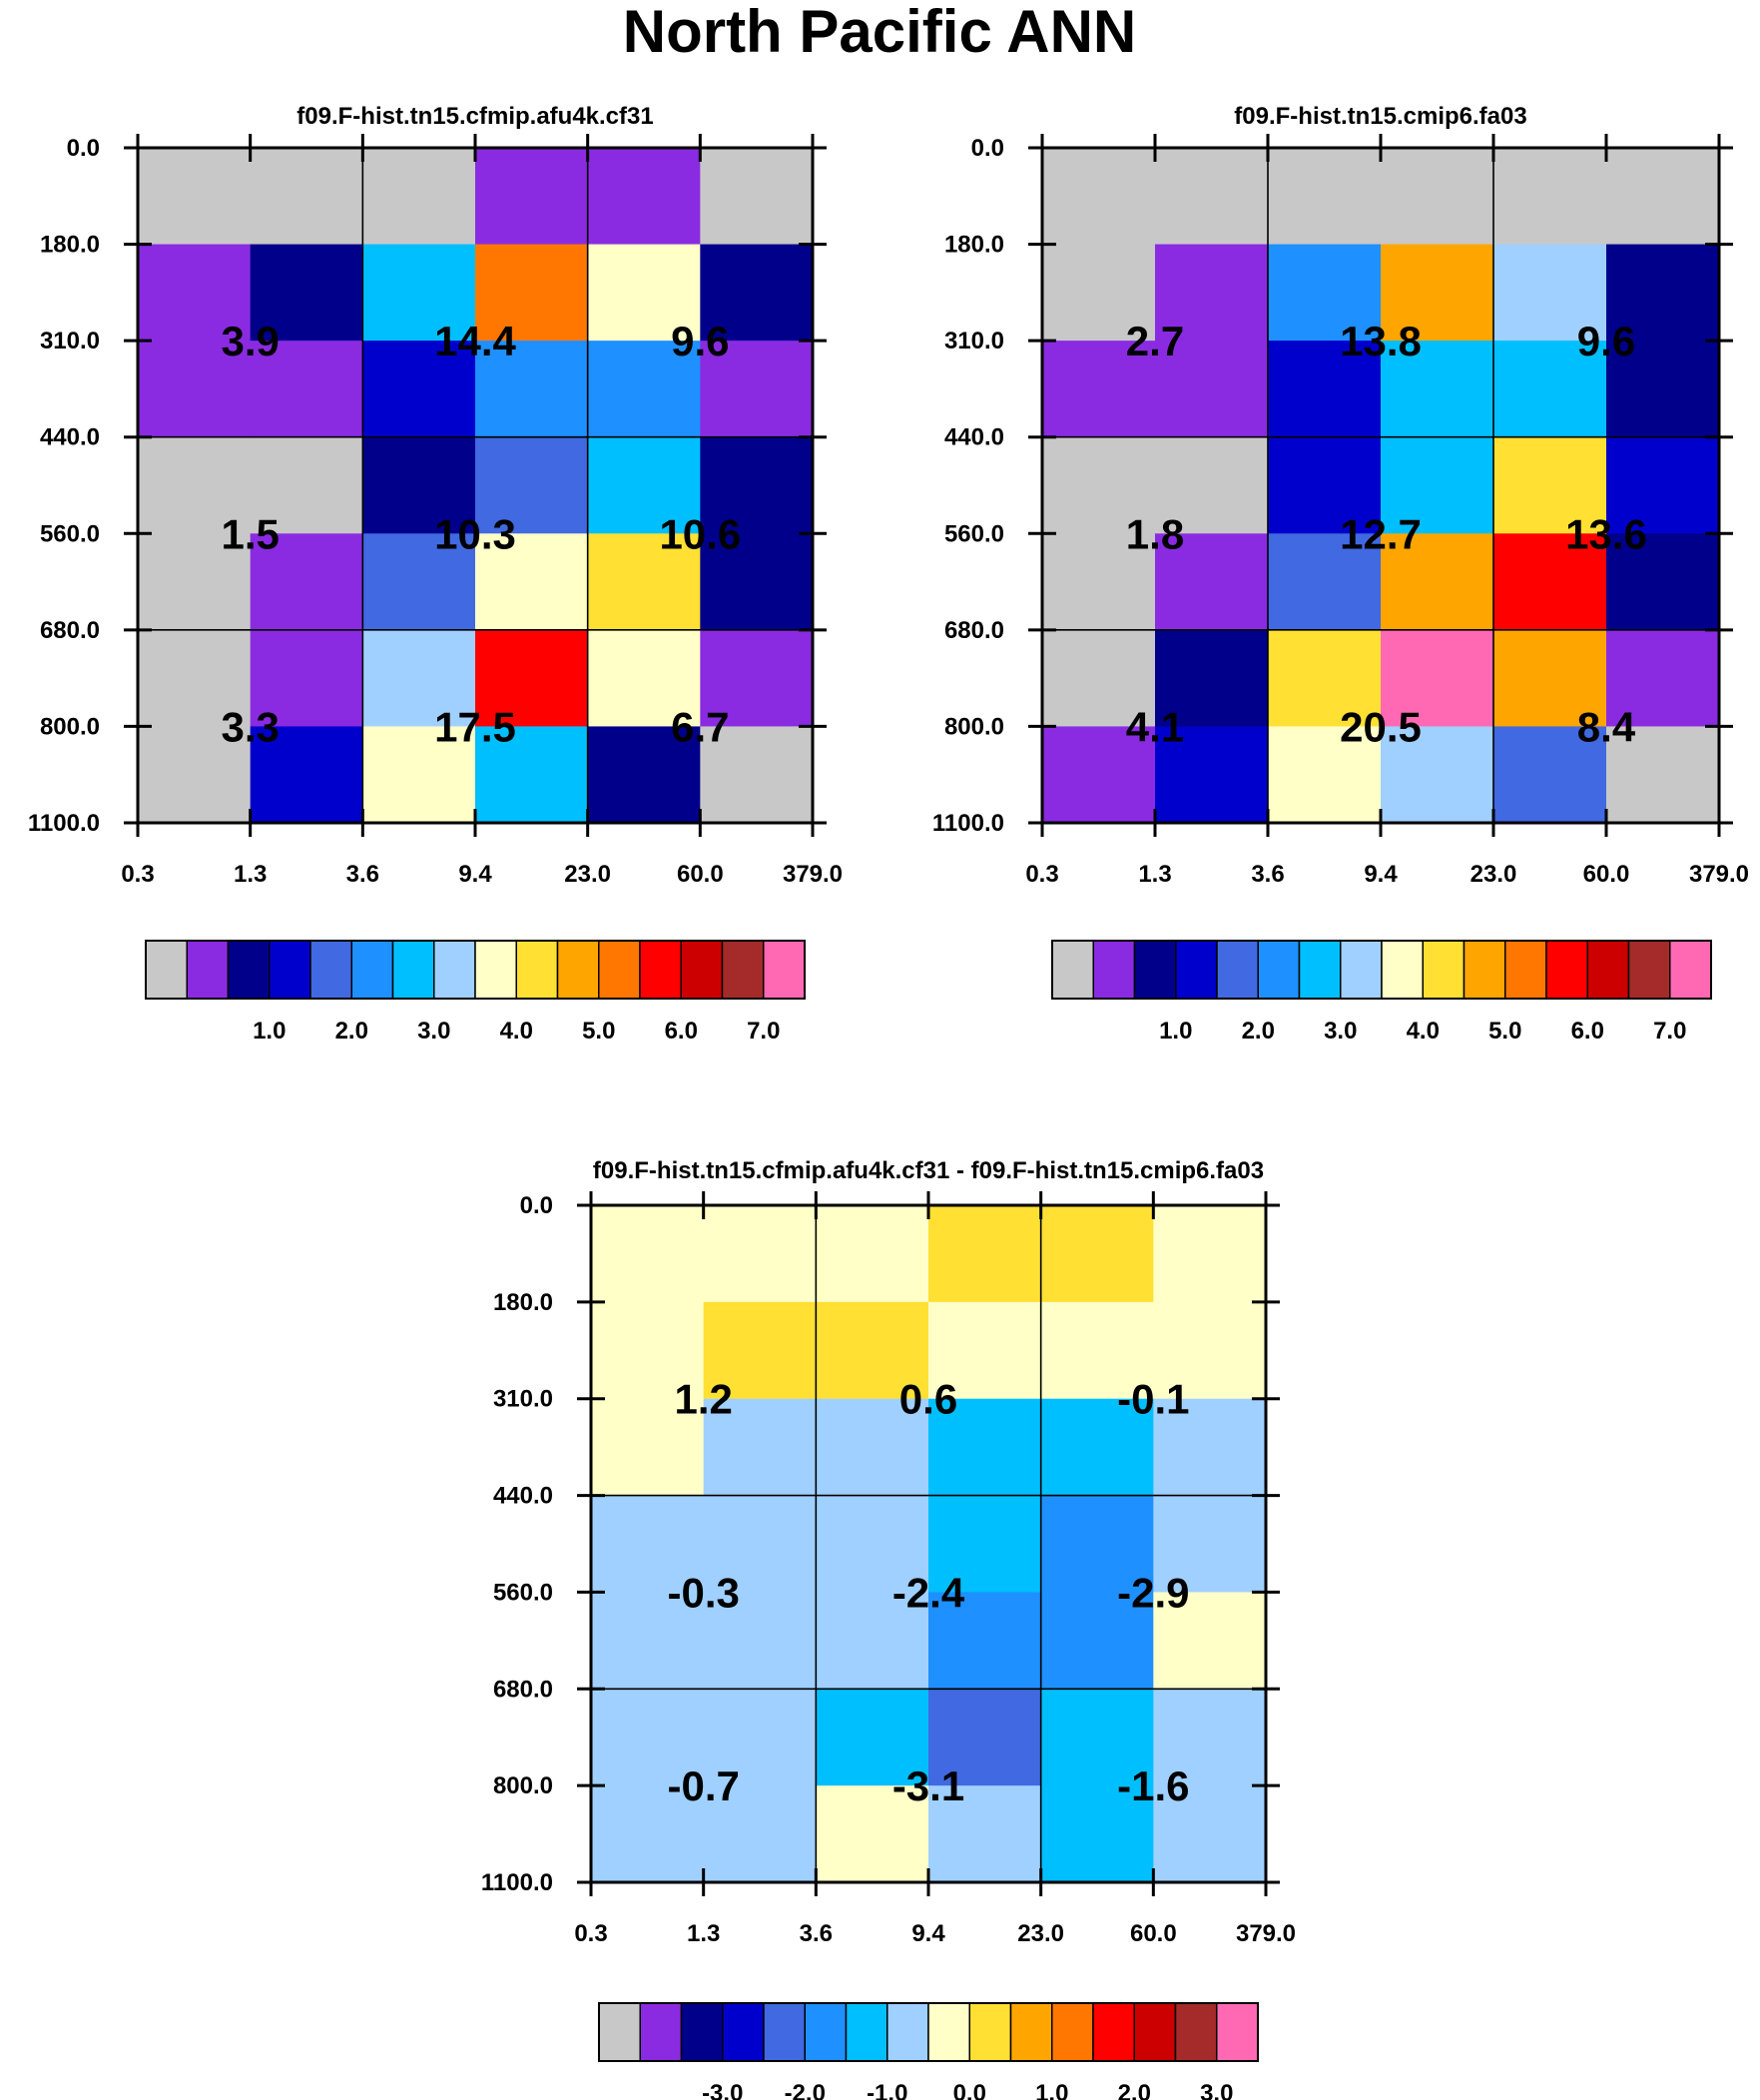  Describe the element at coordinates (1381, 341) in the screenshot. I see `block-value-label: 13.8` at that location.